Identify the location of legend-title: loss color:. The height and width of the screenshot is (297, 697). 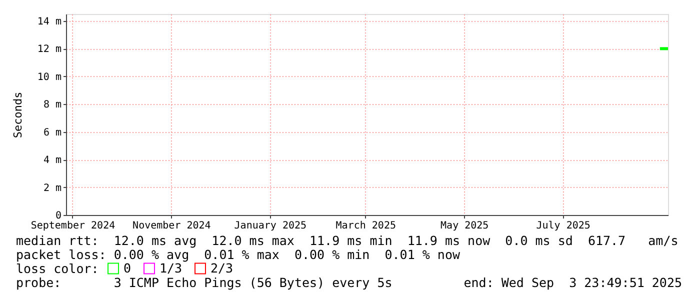
(57, 268).